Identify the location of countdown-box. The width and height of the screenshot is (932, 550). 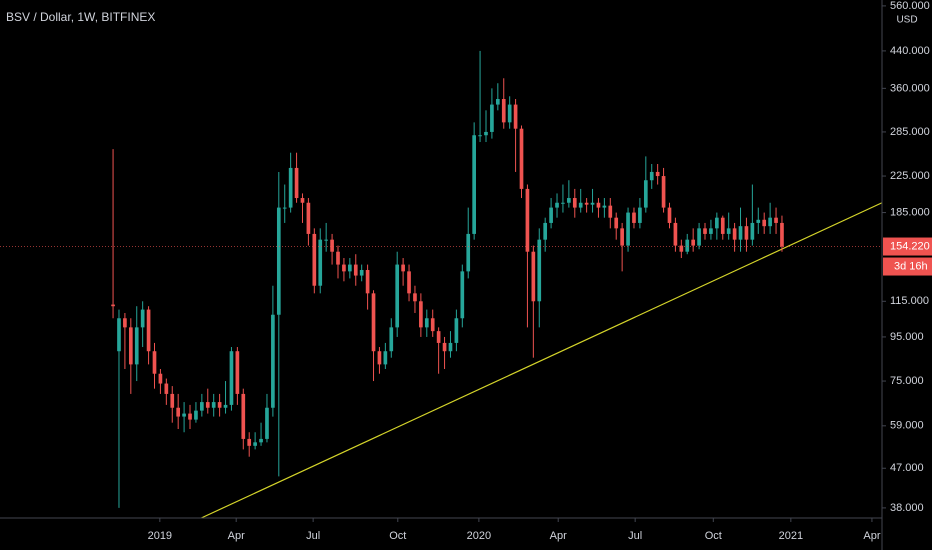
(907, 266).